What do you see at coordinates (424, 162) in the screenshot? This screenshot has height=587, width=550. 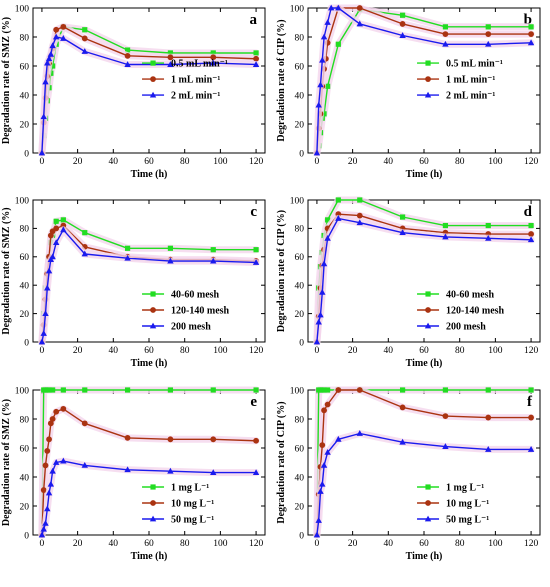 I see `x-tick-label: 60` at bounding box center [424, 162].